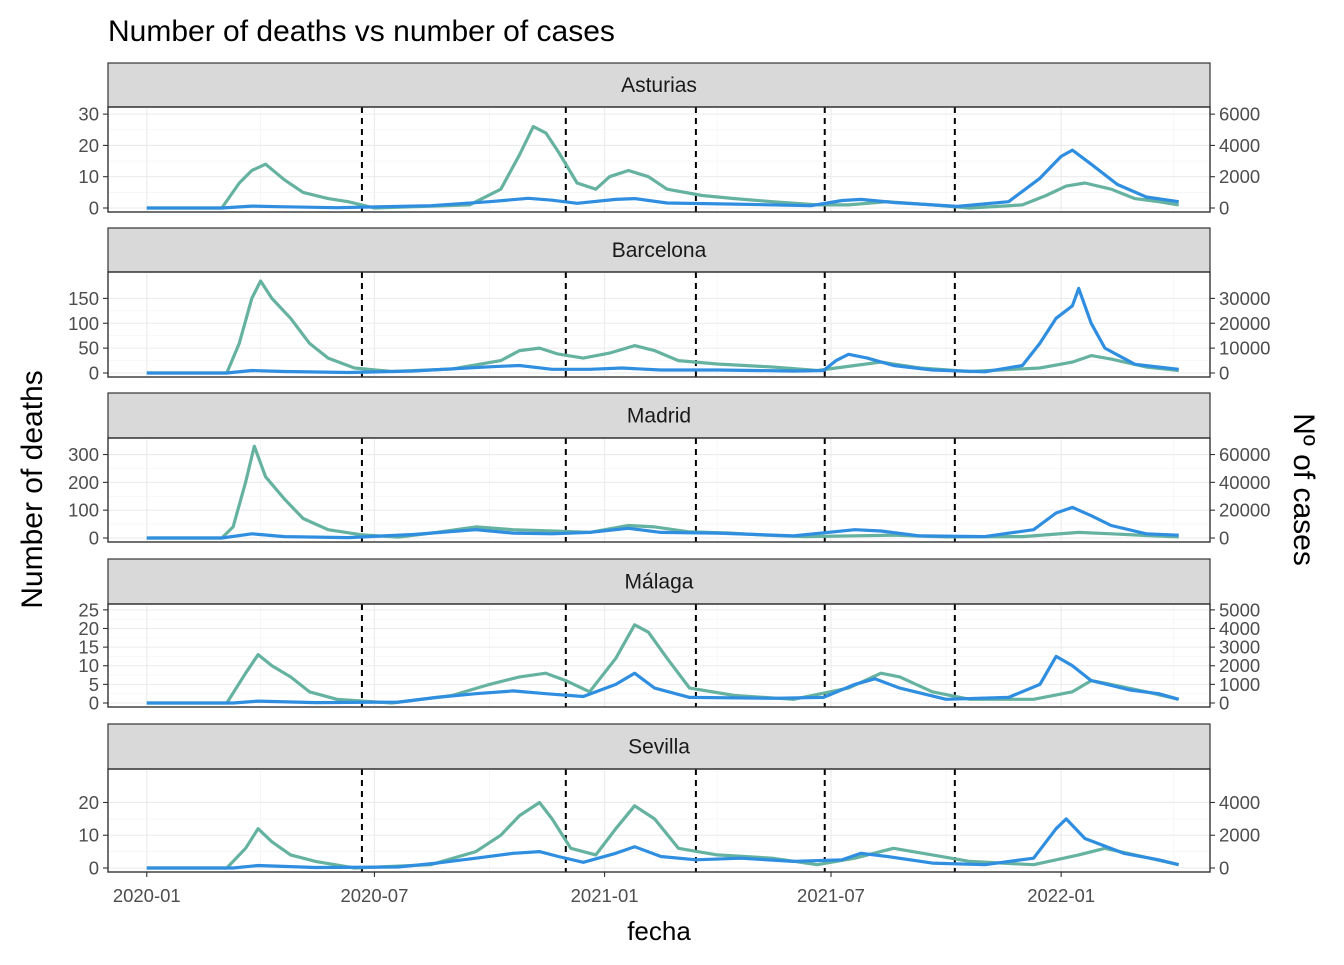 The image size is (1344, 965). What do you see at coordinates (1244, 298) in the screenshot?
I see `y-tick-label-right: 30000` at bounding box center [1244, 298].